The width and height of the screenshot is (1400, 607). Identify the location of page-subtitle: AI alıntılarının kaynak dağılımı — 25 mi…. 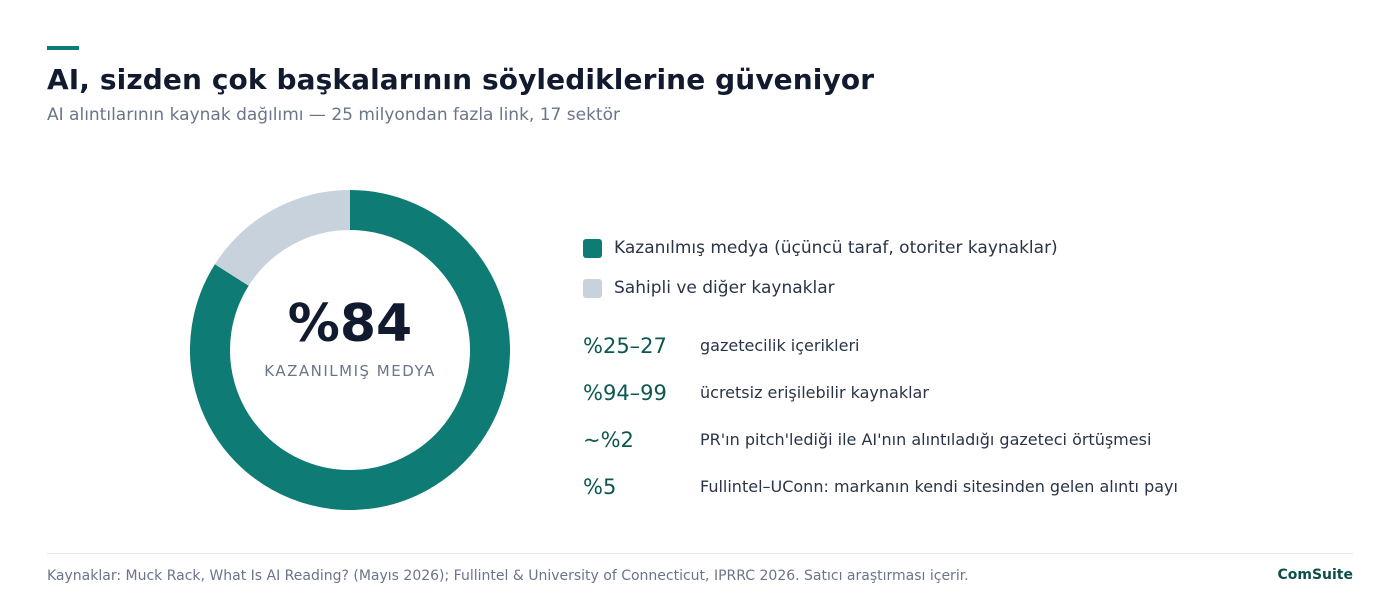
(333, 115).